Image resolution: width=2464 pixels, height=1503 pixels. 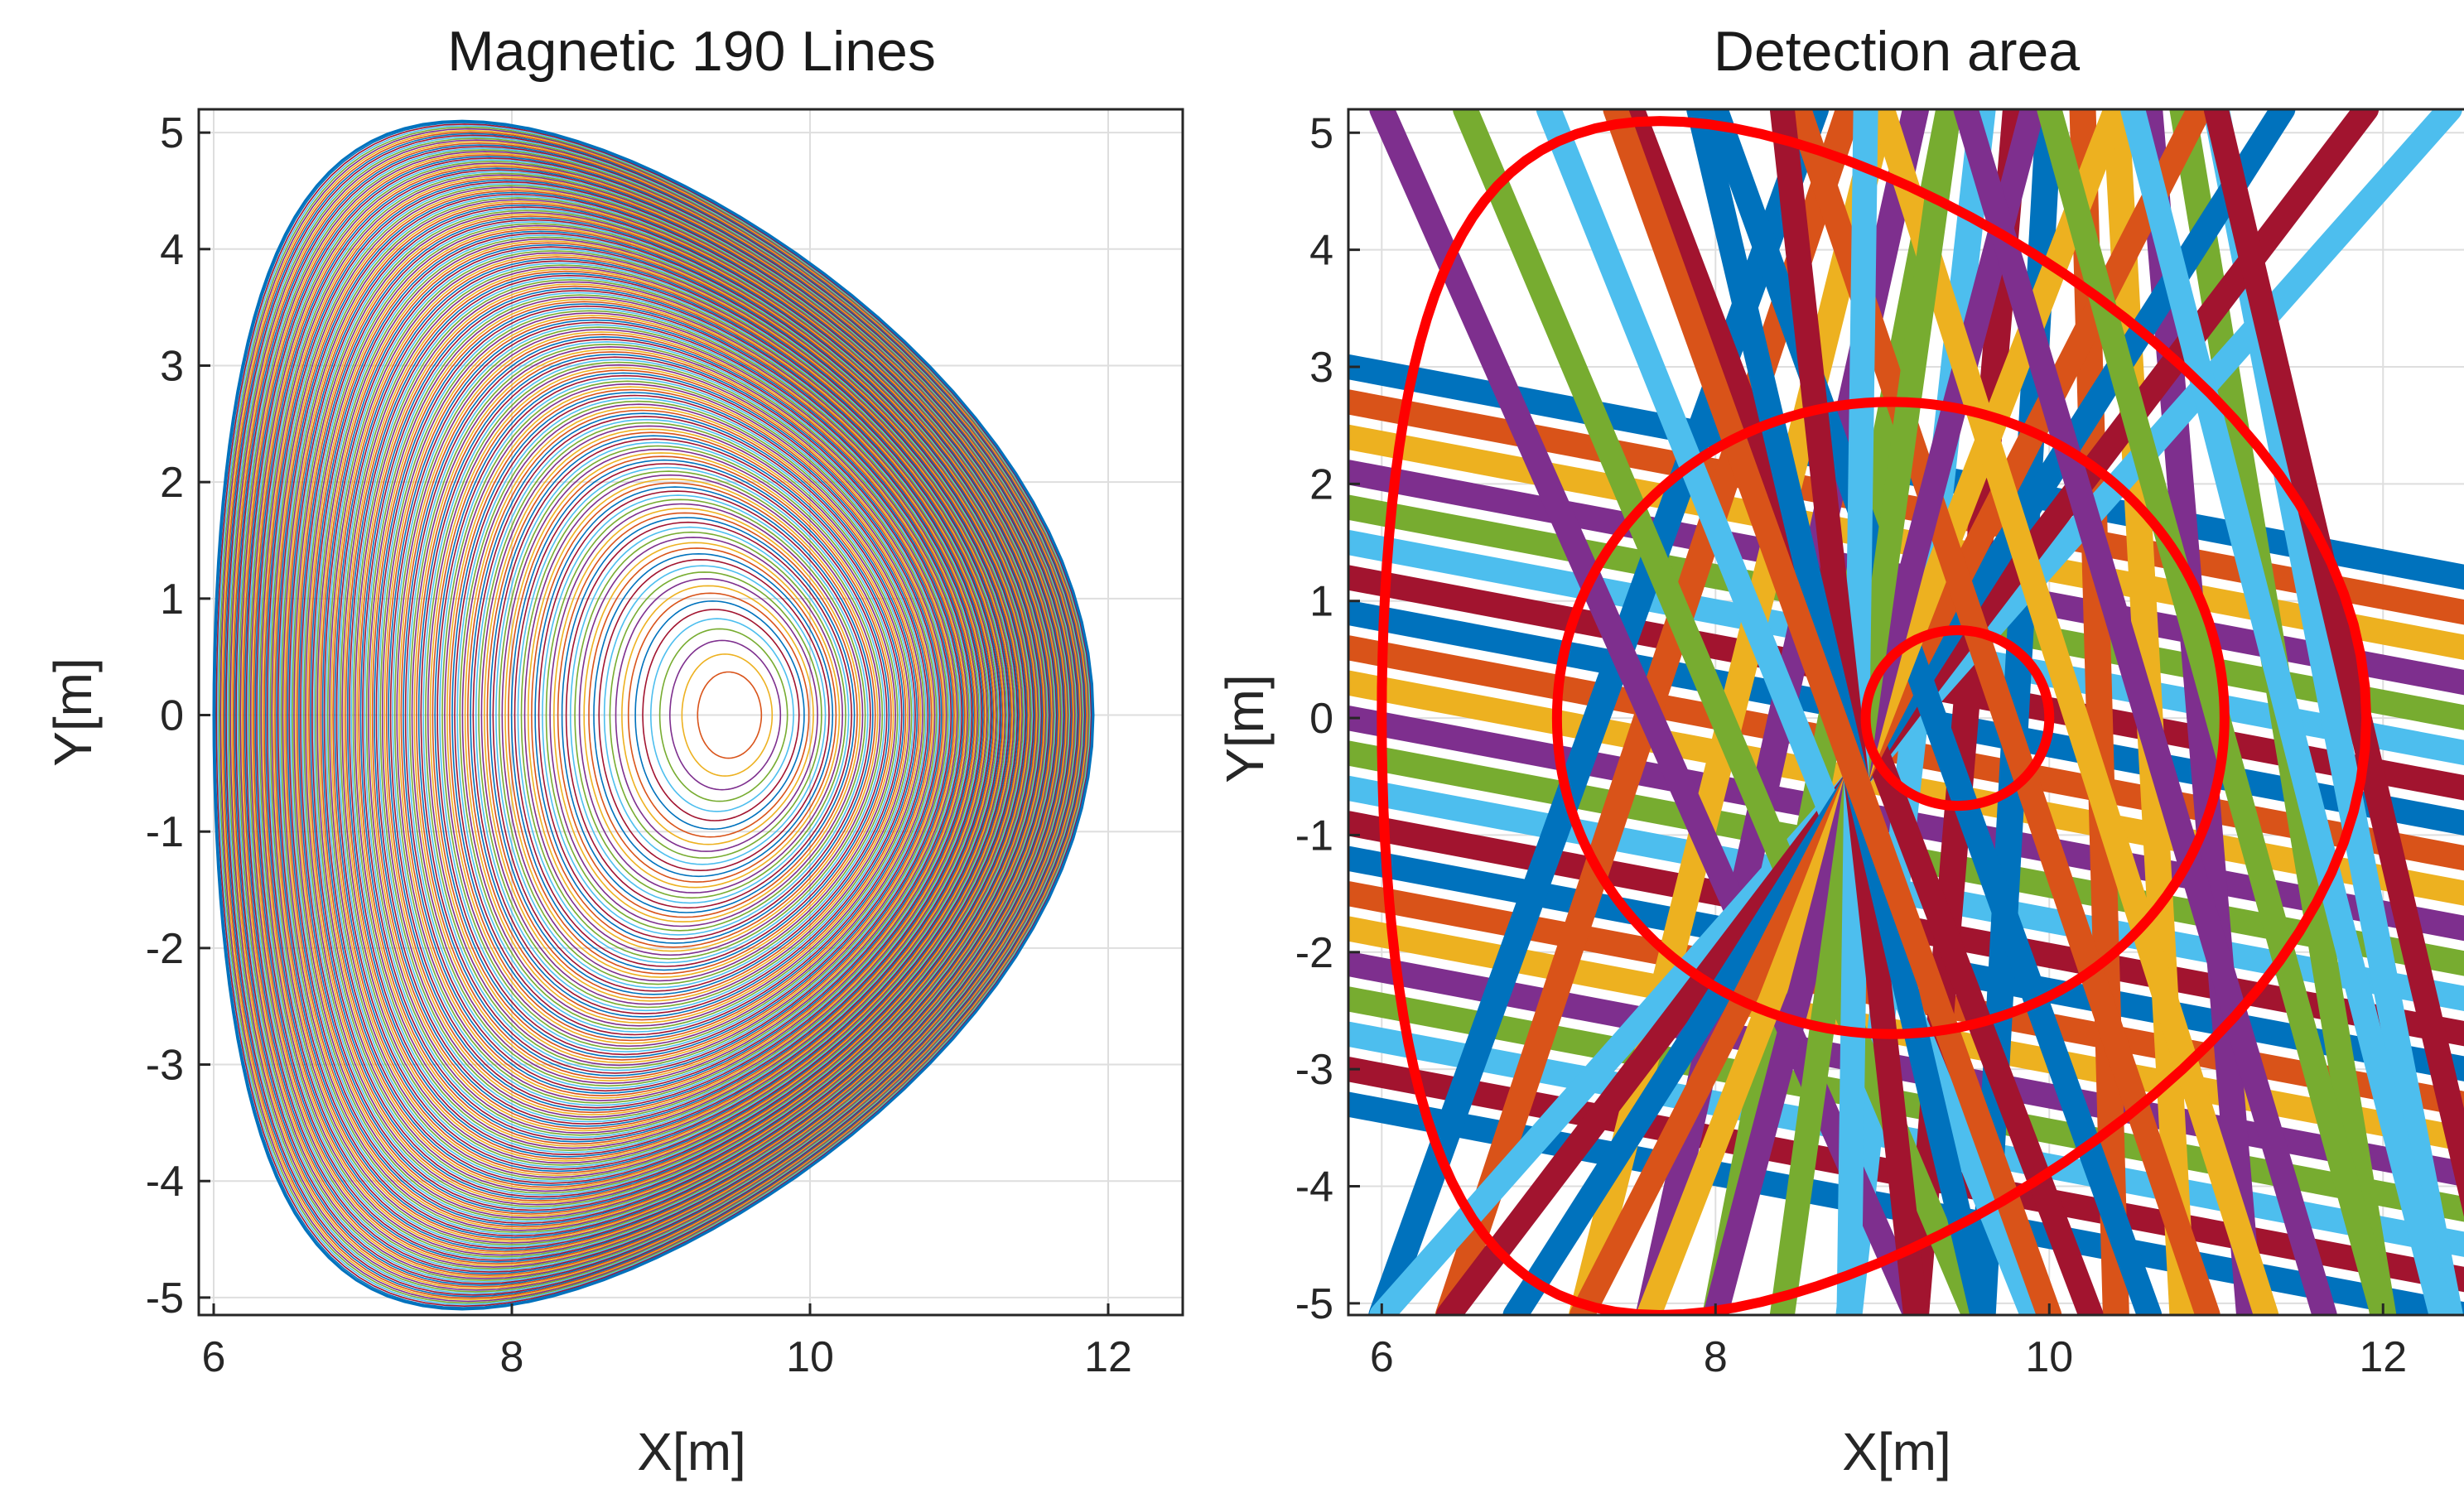 What do you see at coordinates (512, 1357) in the screenshot?
I see `left-x-tick-label: 8` at bounding box center [512, 1357].